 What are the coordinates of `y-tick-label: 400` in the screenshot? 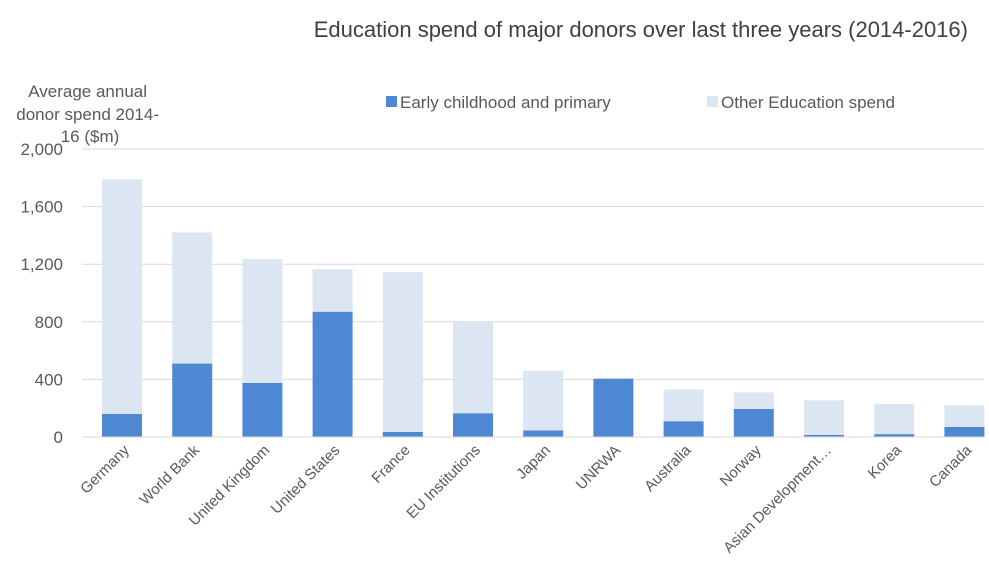 It's located at (49, 379).